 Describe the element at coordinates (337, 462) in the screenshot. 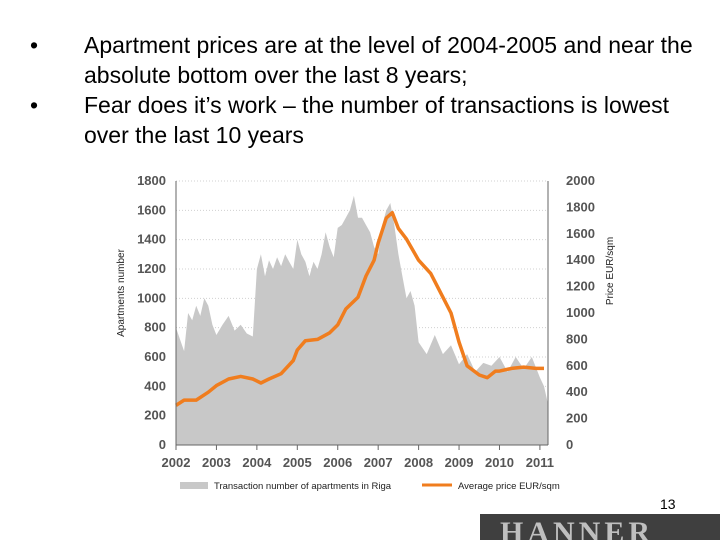

I see `x-tick-label: 2006` at that location.